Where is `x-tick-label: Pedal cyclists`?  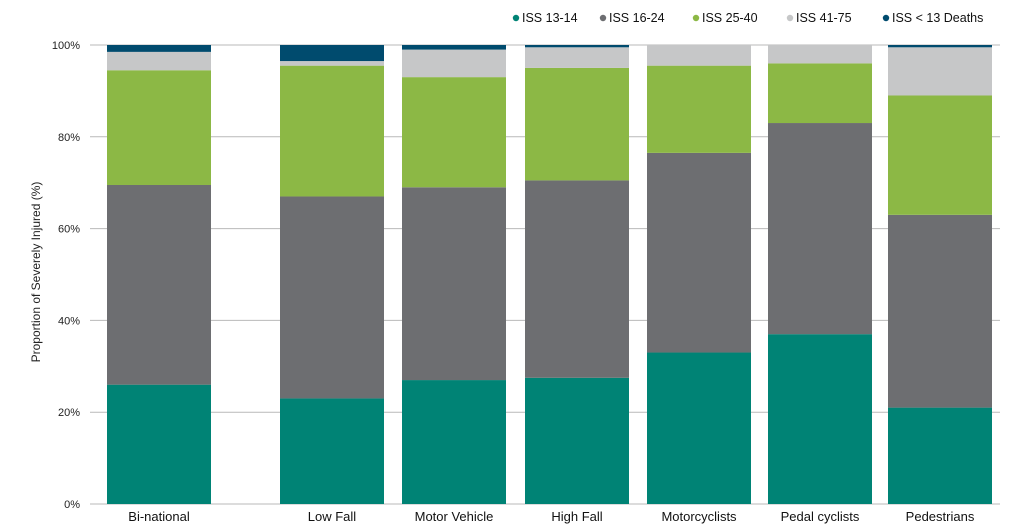
x-tick-label: Pedal cyclists is located at coordinates (820, 516).